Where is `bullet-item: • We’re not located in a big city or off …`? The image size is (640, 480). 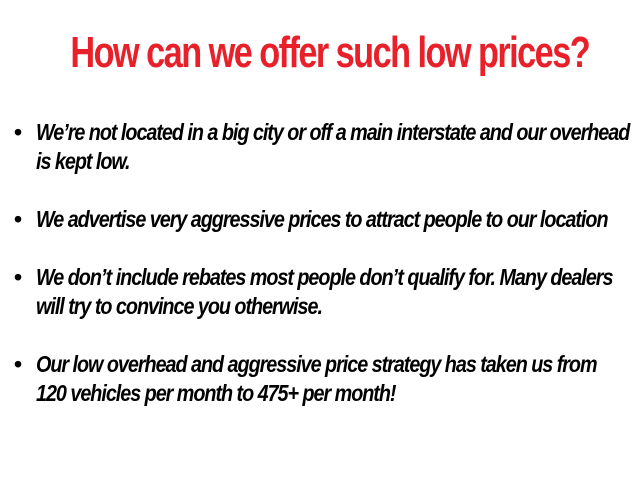 bullet-item: • We’re not located in a big city or off … is located at coordinates (322, 146).